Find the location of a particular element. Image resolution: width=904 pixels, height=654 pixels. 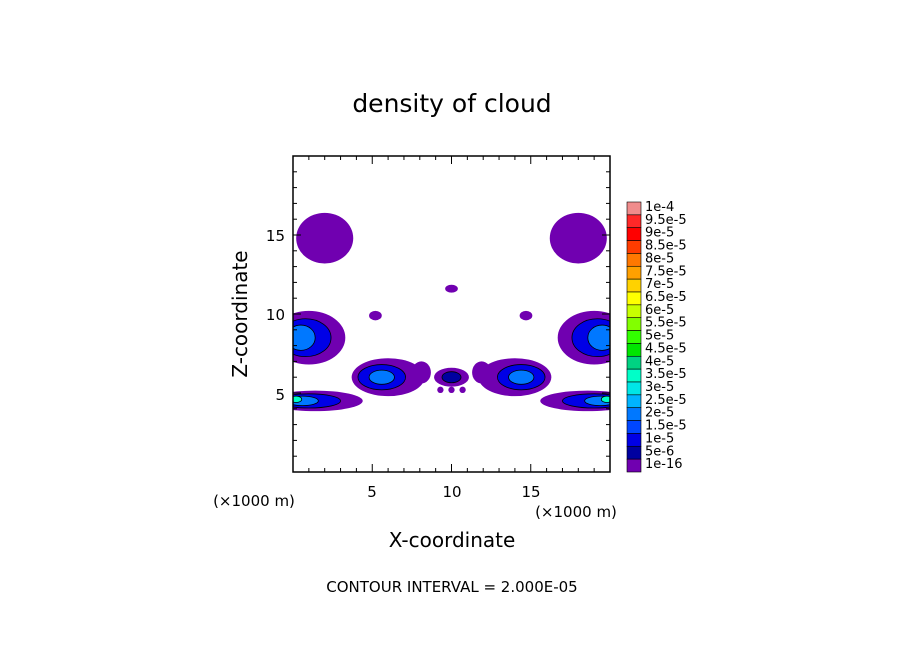

colorbar-label-15: 2.5e-5 is located at coordinates (666, 400).